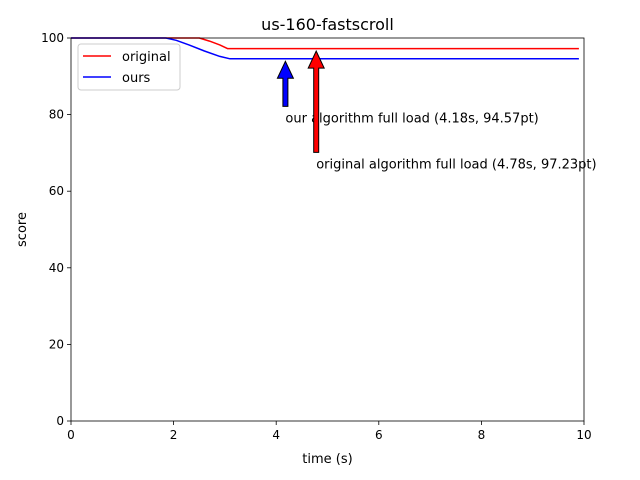 The image size is (640, 480). What do you see at coordinates (379, 435) in the screenshot?
I see `x-tick-label: 6` at bounding box center [379, 435].